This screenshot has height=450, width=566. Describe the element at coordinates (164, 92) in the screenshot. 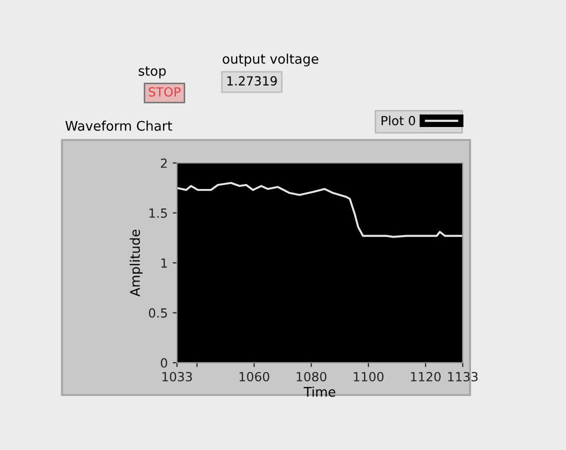

I see `text: STOP` at that location.